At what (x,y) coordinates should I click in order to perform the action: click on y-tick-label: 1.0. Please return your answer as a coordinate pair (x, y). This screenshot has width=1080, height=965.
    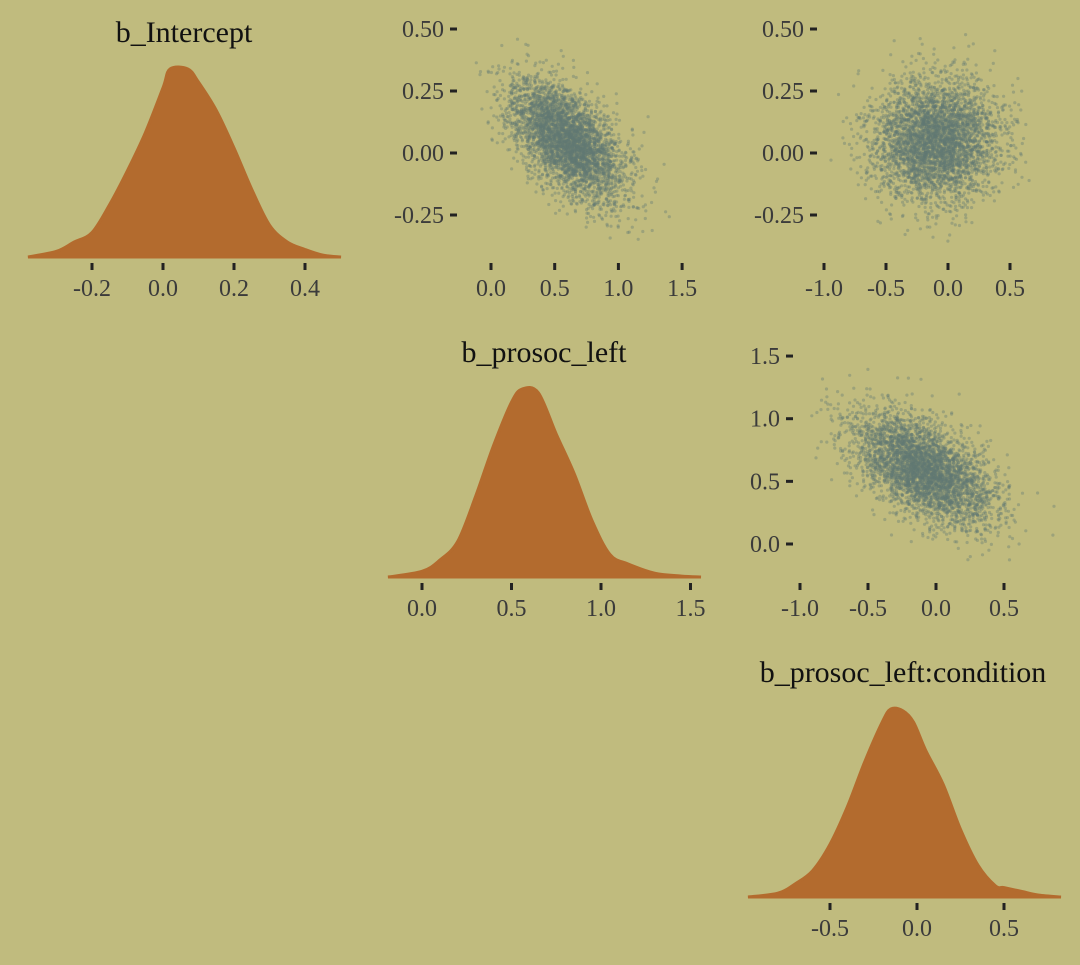
    Looking at the image, I should click on (765, 420).